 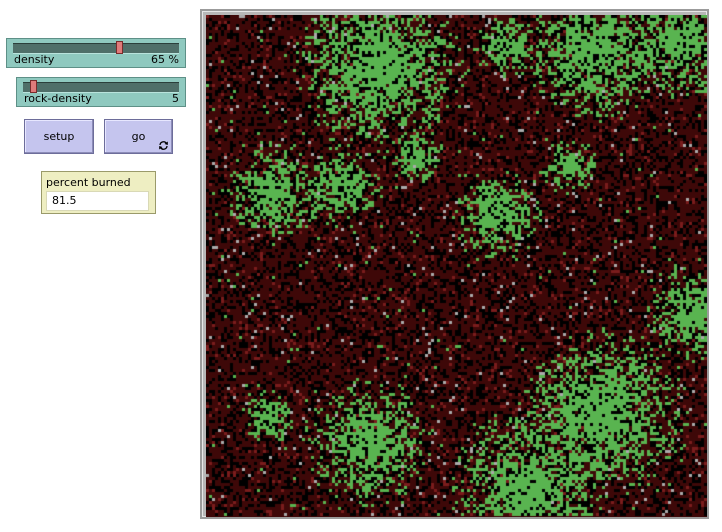 What do you see at coordinates (165, 59) in the screenshot?
I see `density-value: 65 %` at bounding box center [165, 59].